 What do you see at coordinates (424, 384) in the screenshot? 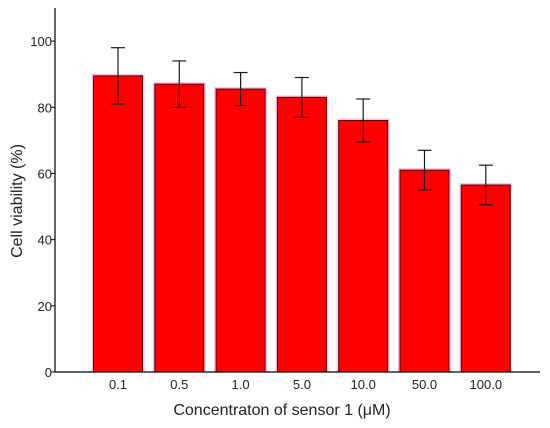
I see `x-tick-label: 50.0` at bounding box center [424, 384].